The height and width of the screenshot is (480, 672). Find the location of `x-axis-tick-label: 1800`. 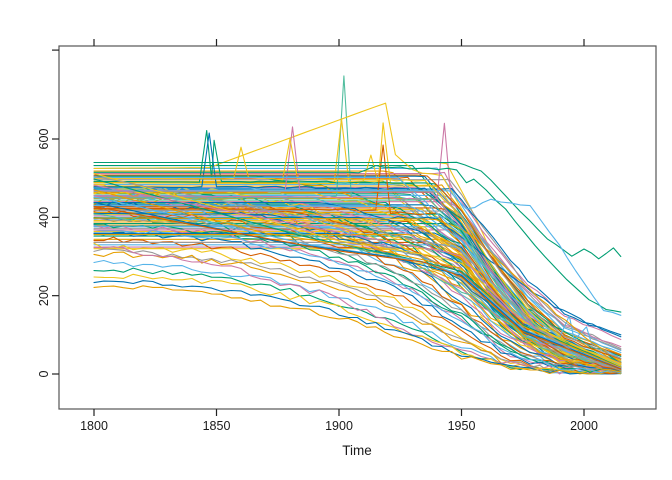

x-axis-tick-label: 1800 is located at coordinates (94, 426).